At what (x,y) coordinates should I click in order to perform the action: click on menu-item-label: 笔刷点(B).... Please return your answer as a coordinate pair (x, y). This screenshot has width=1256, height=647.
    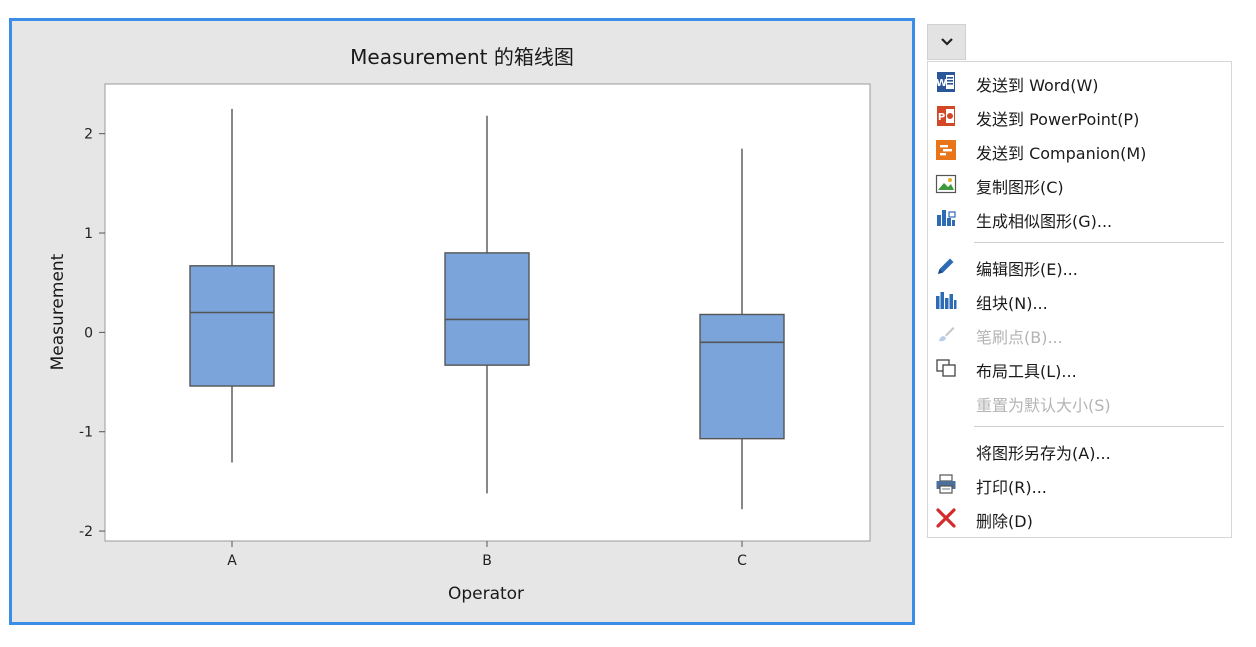
    Looking at the image, I should click on (1019, 337).